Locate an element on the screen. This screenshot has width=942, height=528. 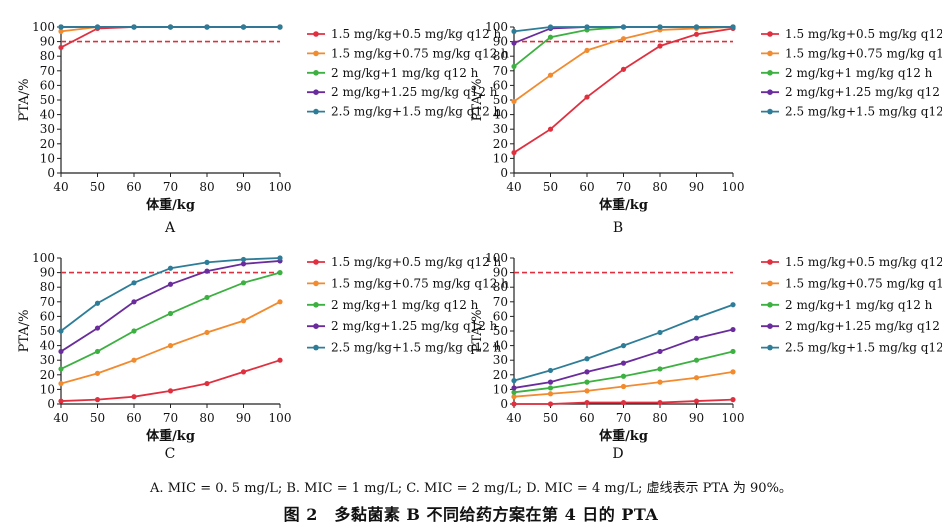
x-tick-label: 40 is located at coordinates (60, 418).